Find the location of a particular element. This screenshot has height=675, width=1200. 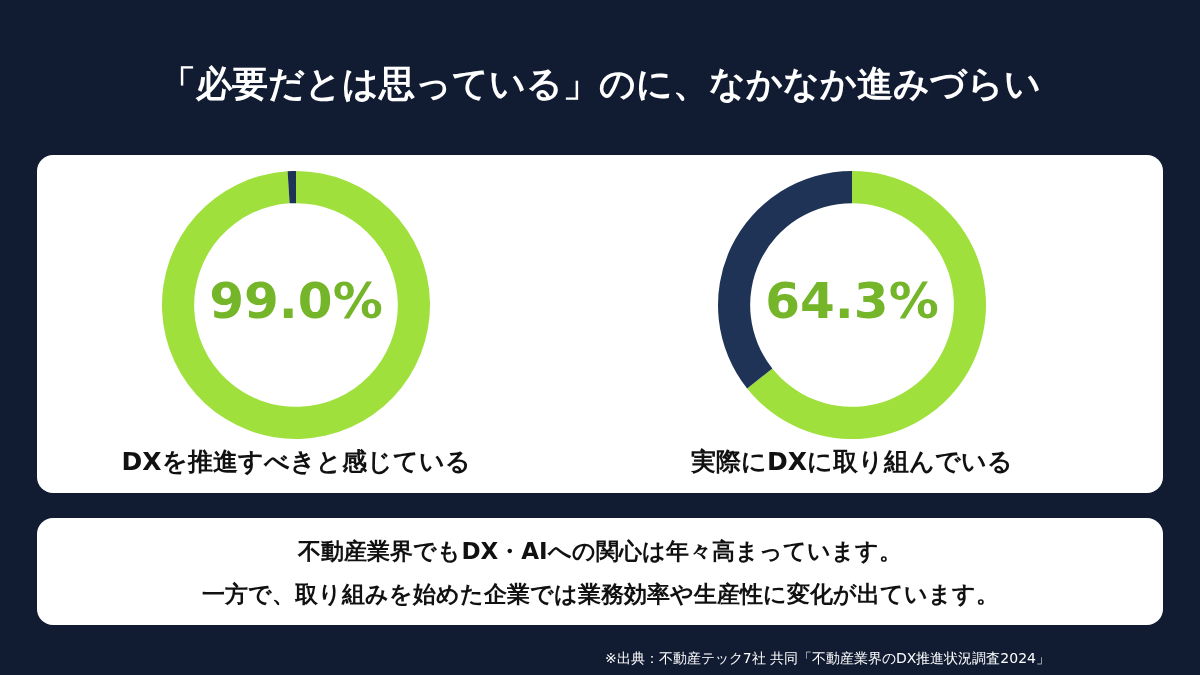

text: 不動産業界でもDX・AIへの関心は年々高まっています。 is located at coordinates (599, 551).